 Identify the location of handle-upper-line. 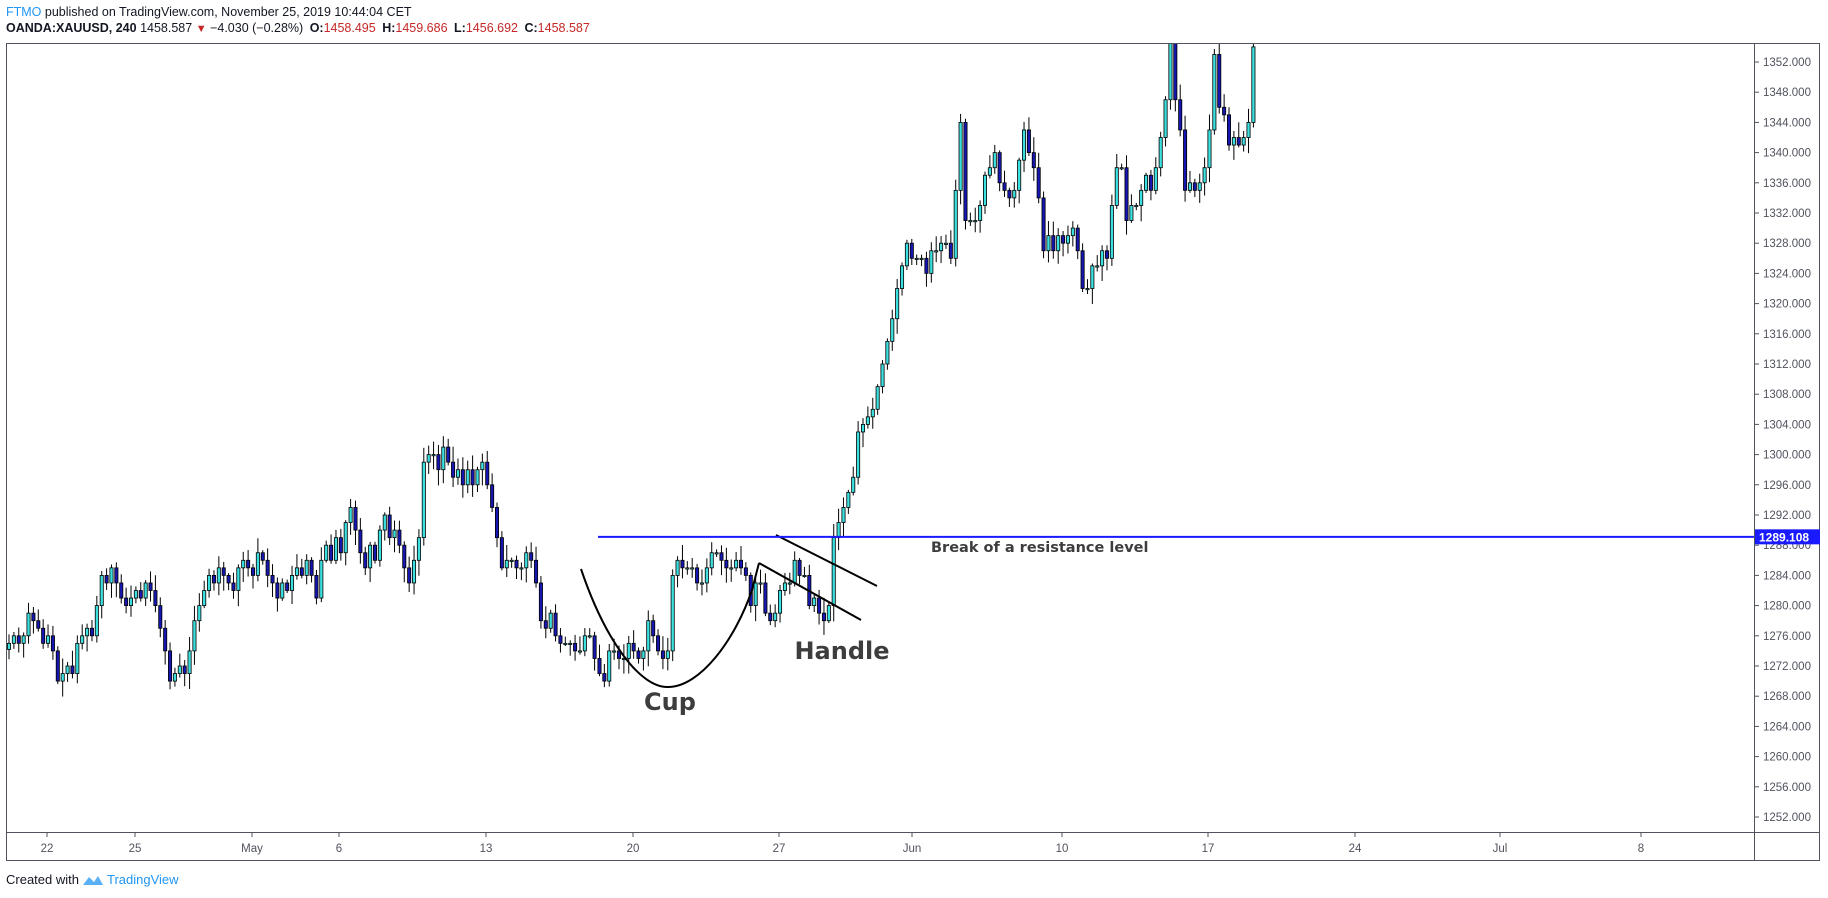
(826, 560).